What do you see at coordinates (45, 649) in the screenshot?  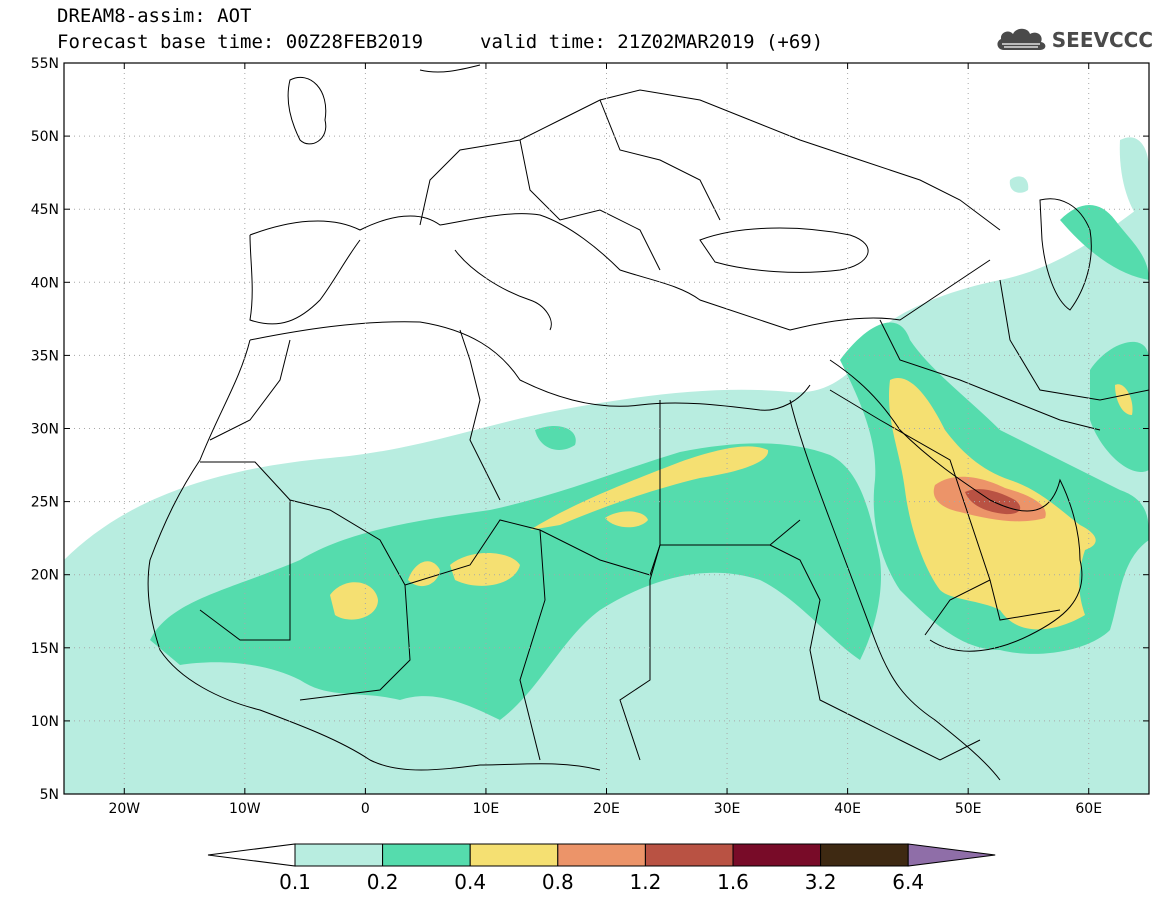 I see `lat-tick-label: 15N` at bounding box center [45, 649].